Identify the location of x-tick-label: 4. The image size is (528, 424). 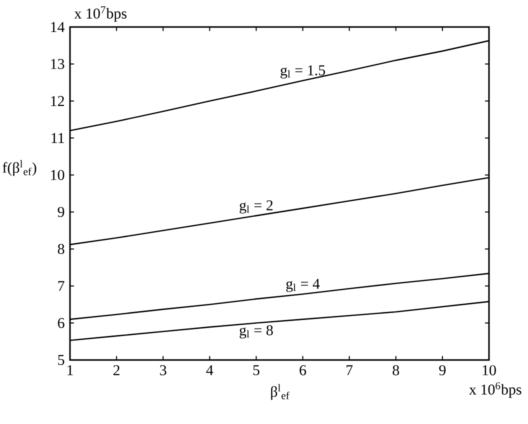
(210, 370).